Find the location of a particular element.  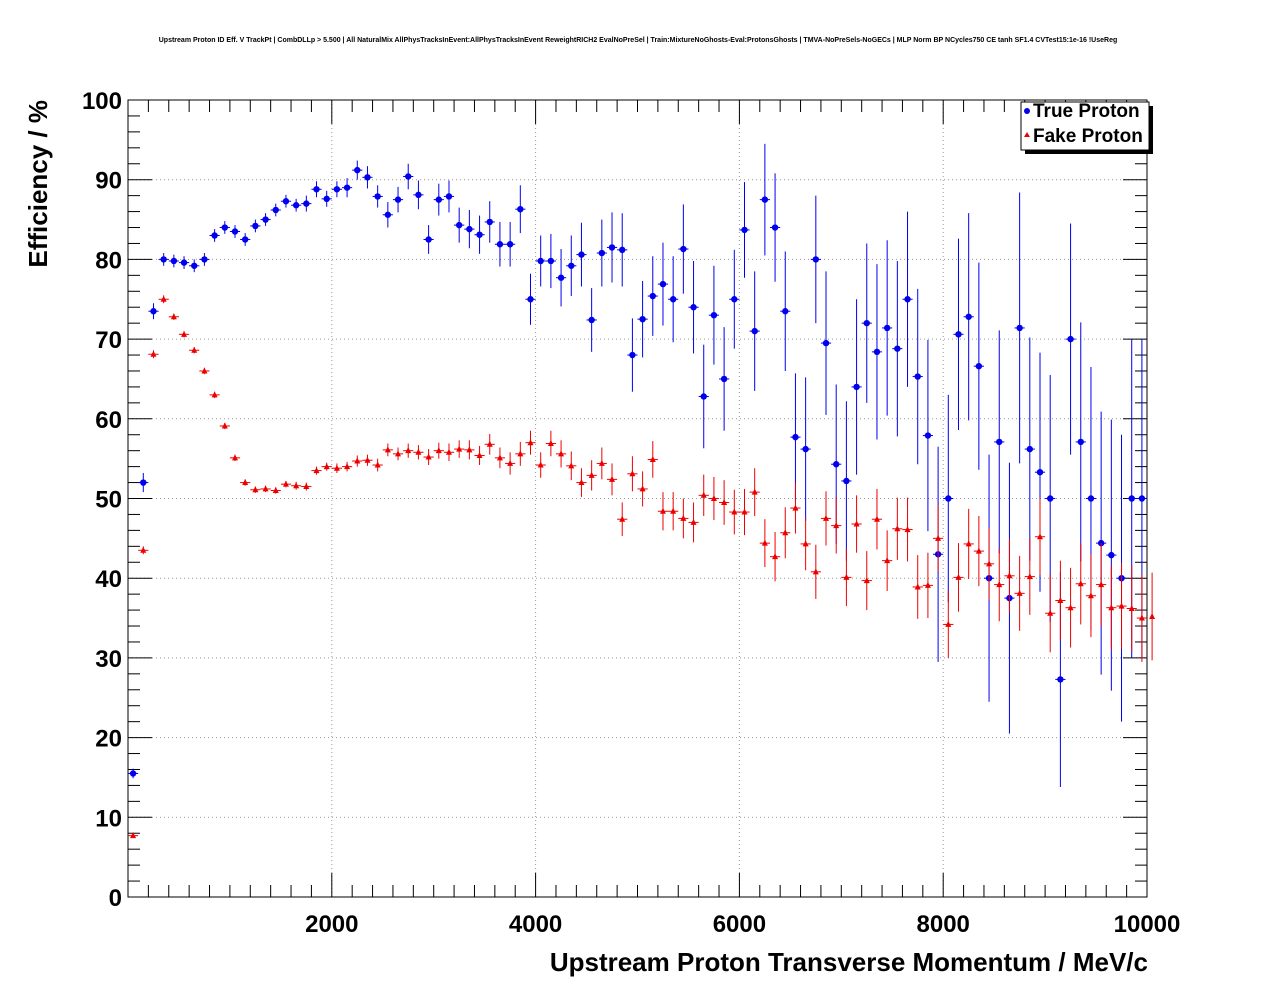

y-tick-label: 40 is located at coordinates (108, 579).